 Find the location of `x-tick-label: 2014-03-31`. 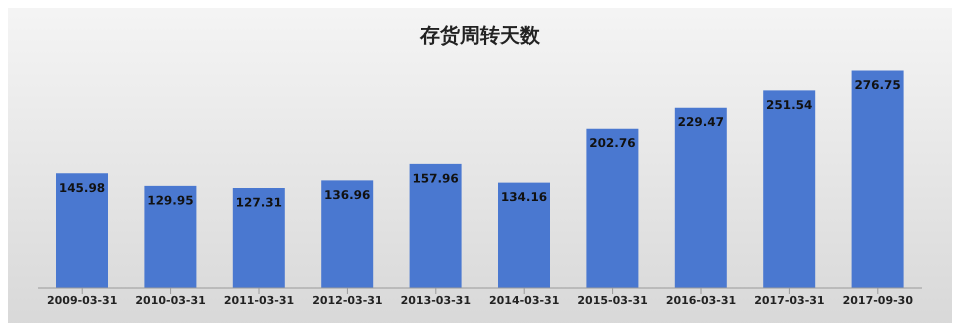

x-tick-label: 2014-03-31 is located at coordinates (524, 300).